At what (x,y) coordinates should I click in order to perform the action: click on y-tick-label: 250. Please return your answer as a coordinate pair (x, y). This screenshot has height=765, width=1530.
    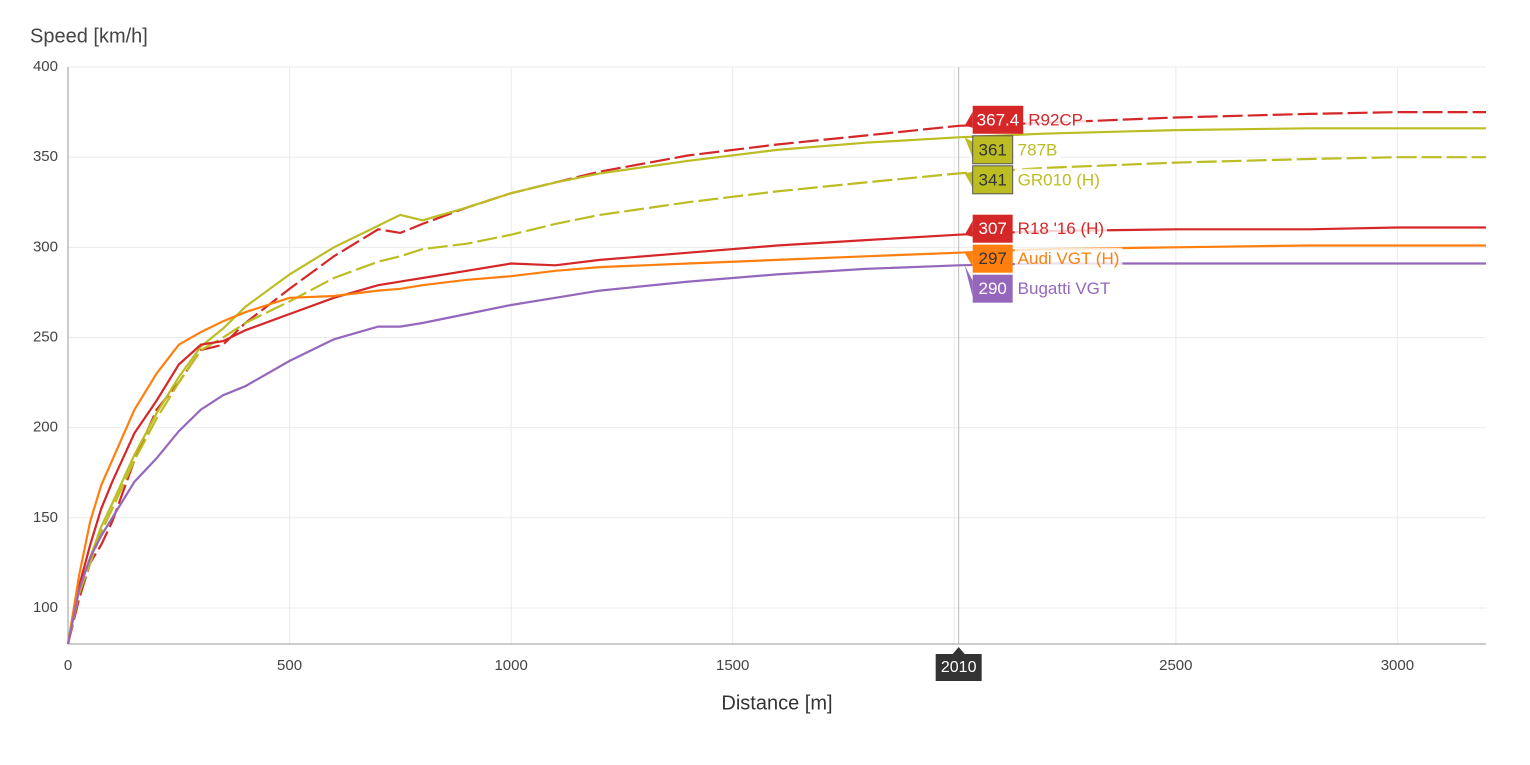
    Looking at the image, I should click on (45, 336).